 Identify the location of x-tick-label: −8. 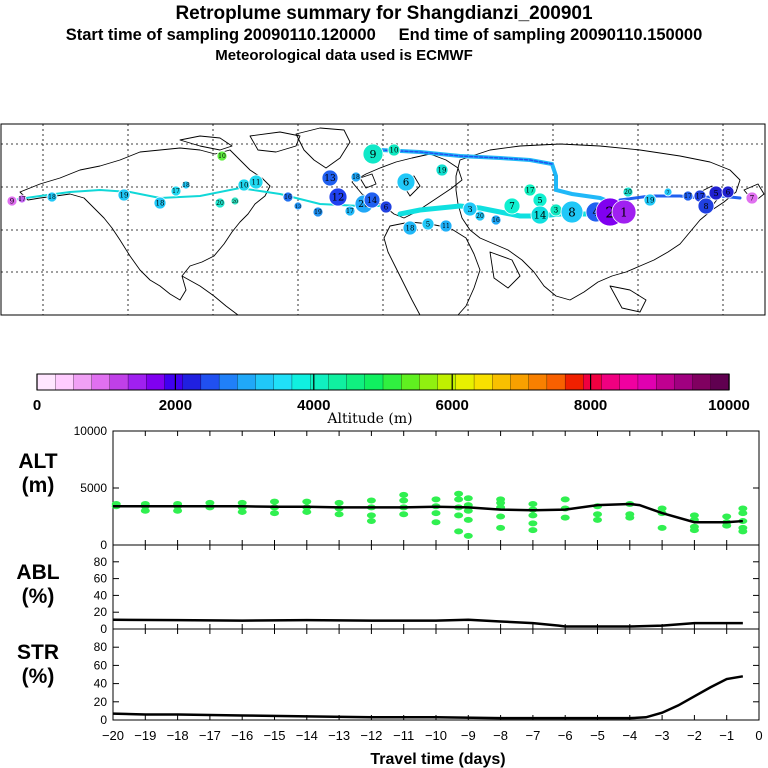
(500, 735).